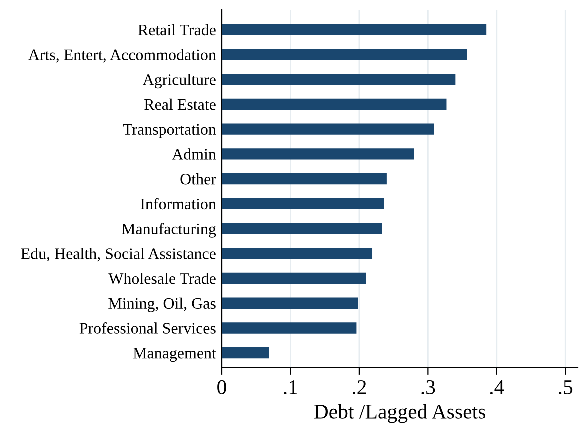  I want to click on x-tick-label: .5, so click(566, 387).